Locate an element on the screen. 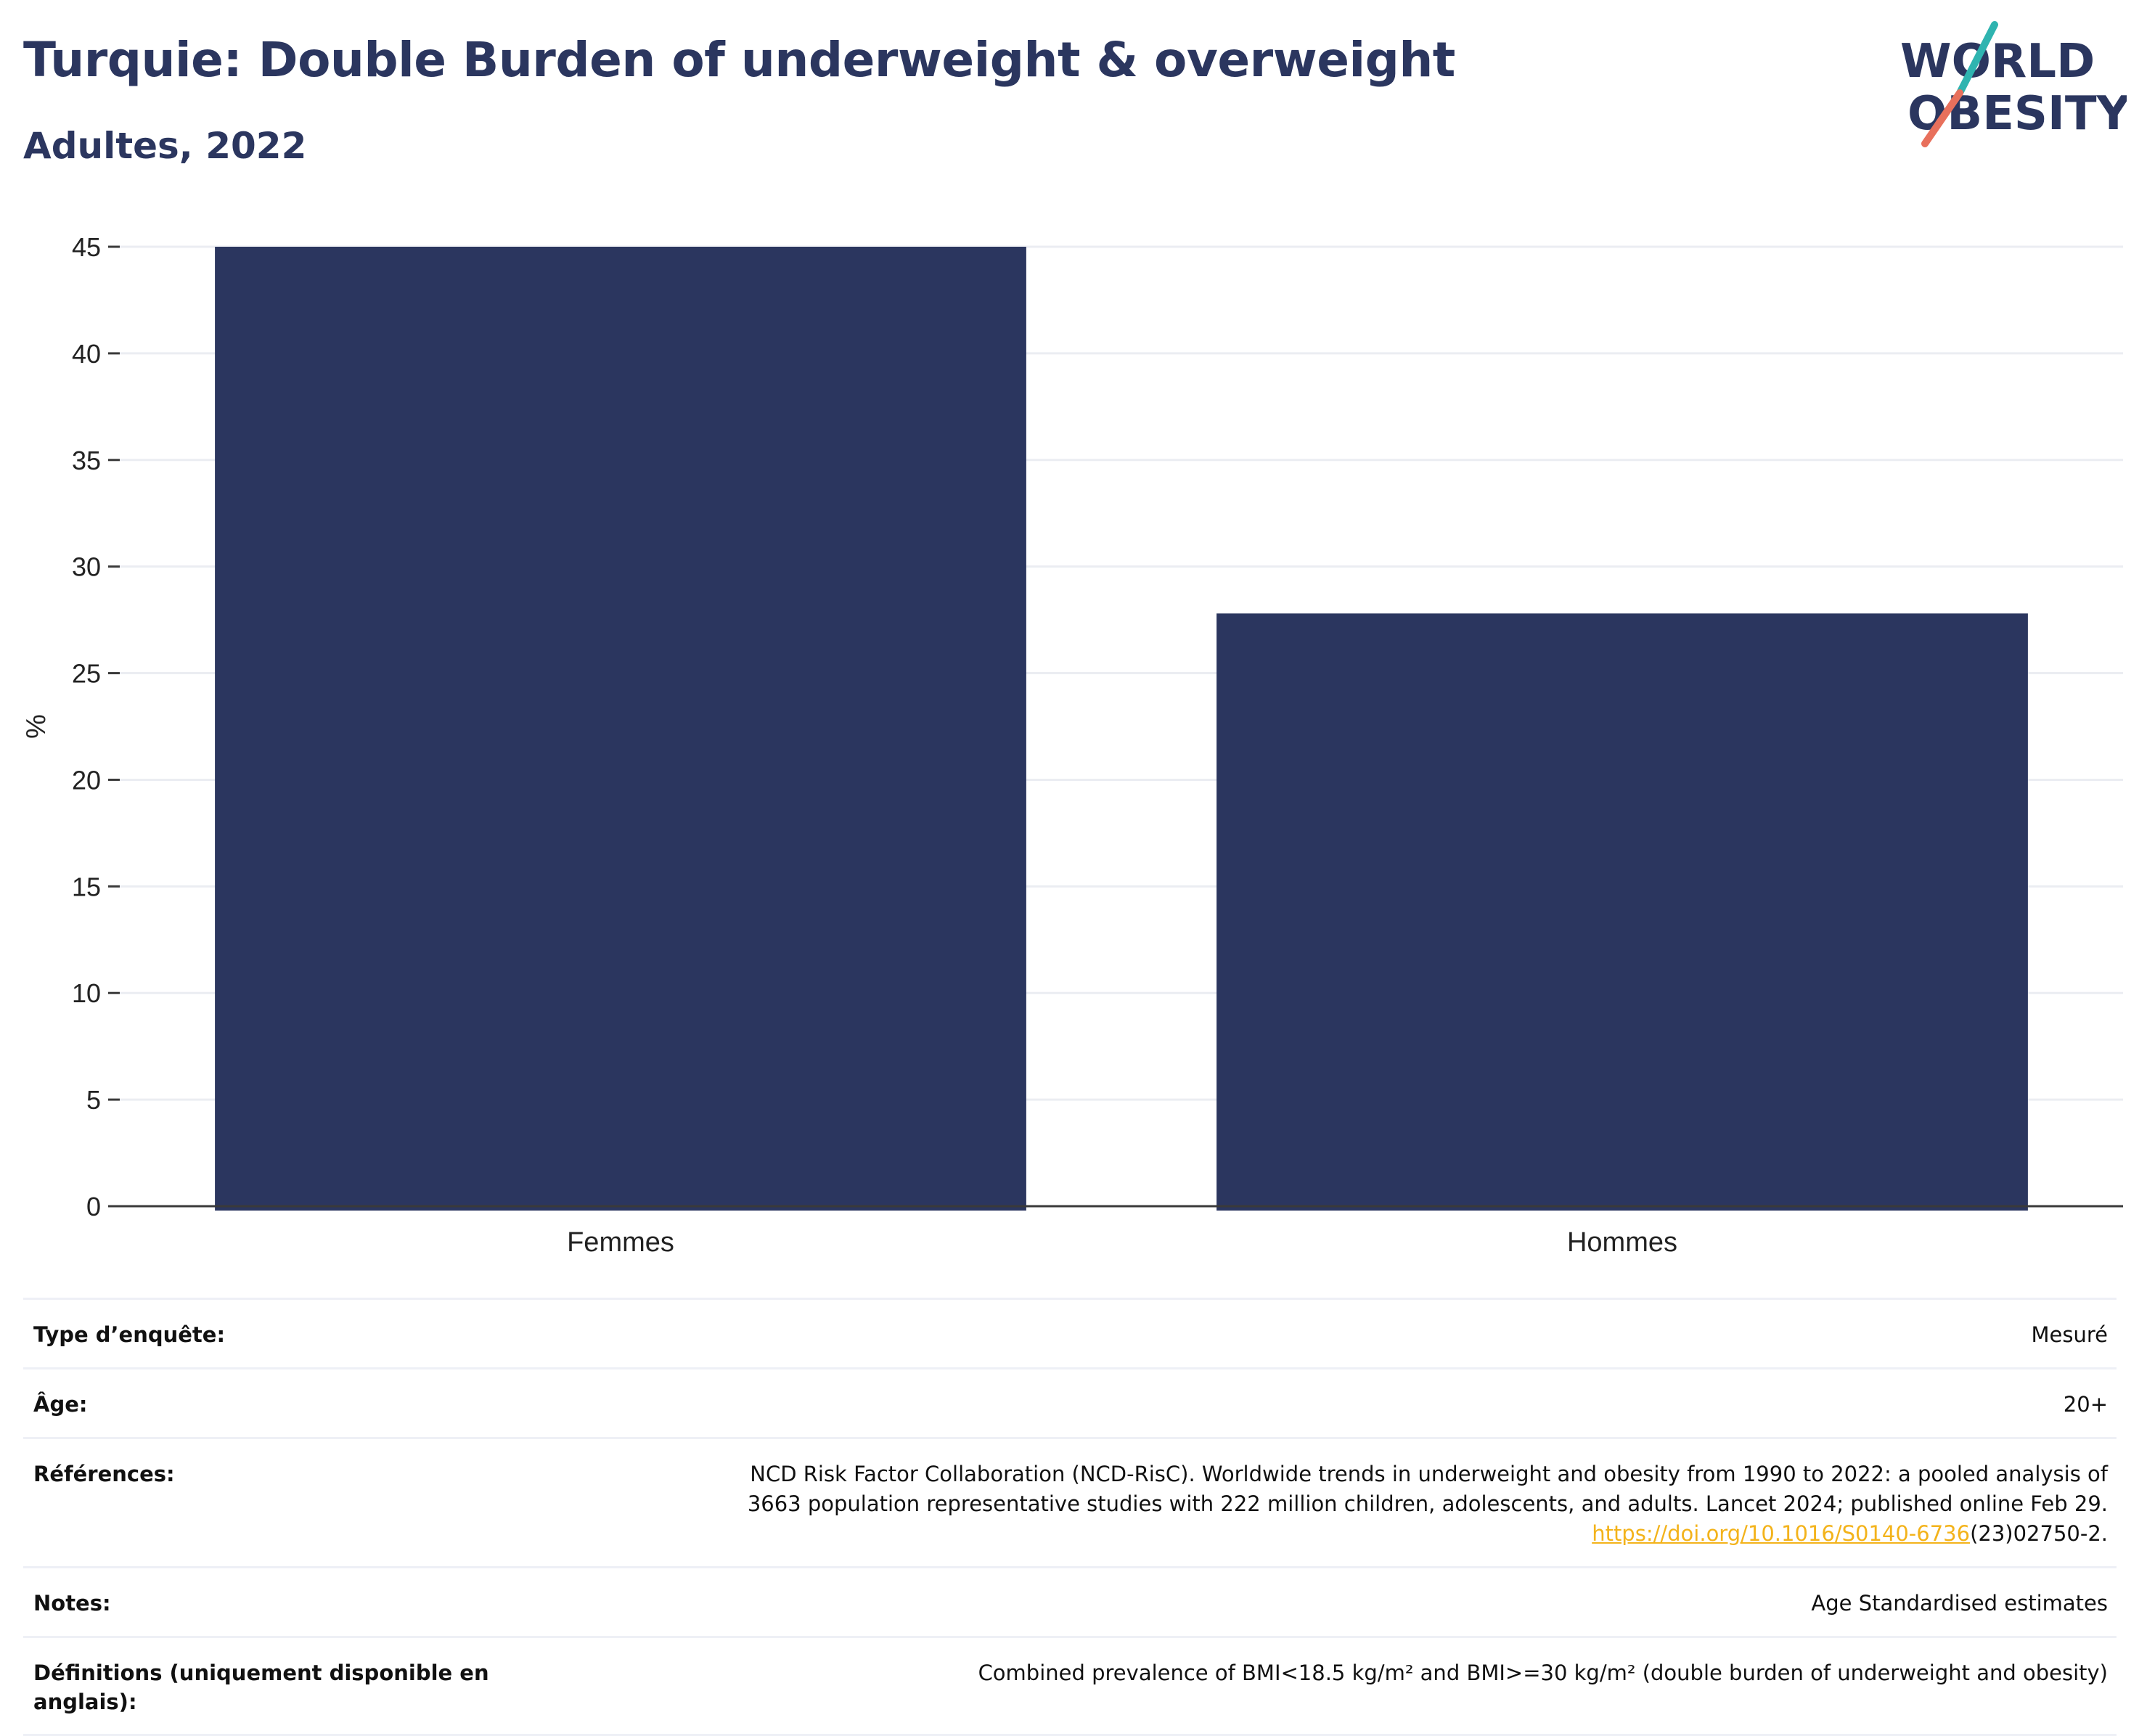 This screenshot has width=2147, height=1736. doi-link: https://doi.org/10.1016/S0140-6736 is located at coordinates (1781, 1533).